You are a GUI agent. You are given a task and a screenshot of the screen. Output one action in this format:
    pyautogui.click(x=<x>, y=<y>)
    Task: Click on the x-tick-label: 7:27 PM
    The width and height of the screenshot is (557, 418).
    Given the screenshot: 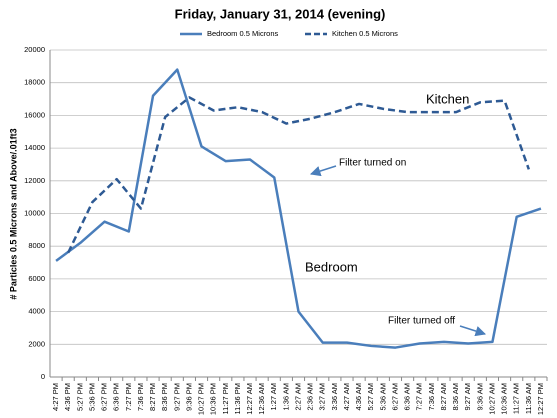 What is the action you would take?
    pyautogui.click(x=128, y=397)
    